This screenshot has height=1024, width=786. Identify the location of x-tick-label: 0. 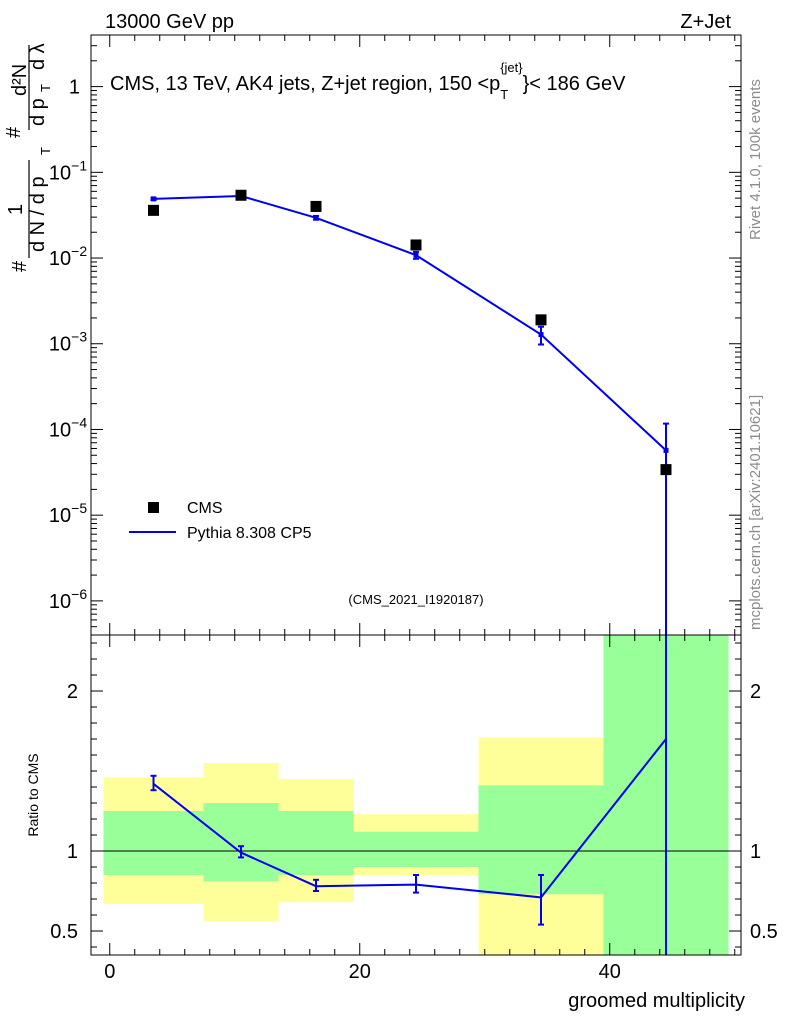
(109, 972).